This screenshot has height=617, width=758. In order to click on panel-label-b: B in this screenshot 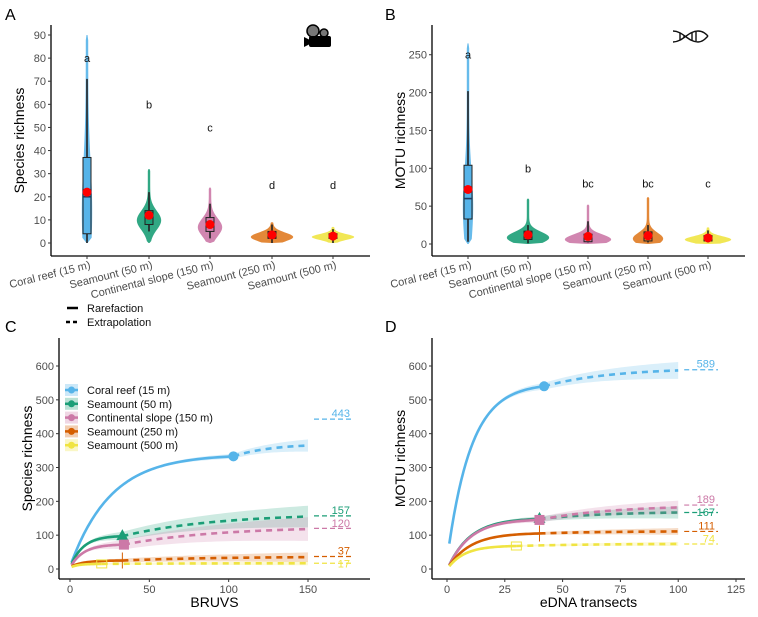, I will do `click(390, 15)`.